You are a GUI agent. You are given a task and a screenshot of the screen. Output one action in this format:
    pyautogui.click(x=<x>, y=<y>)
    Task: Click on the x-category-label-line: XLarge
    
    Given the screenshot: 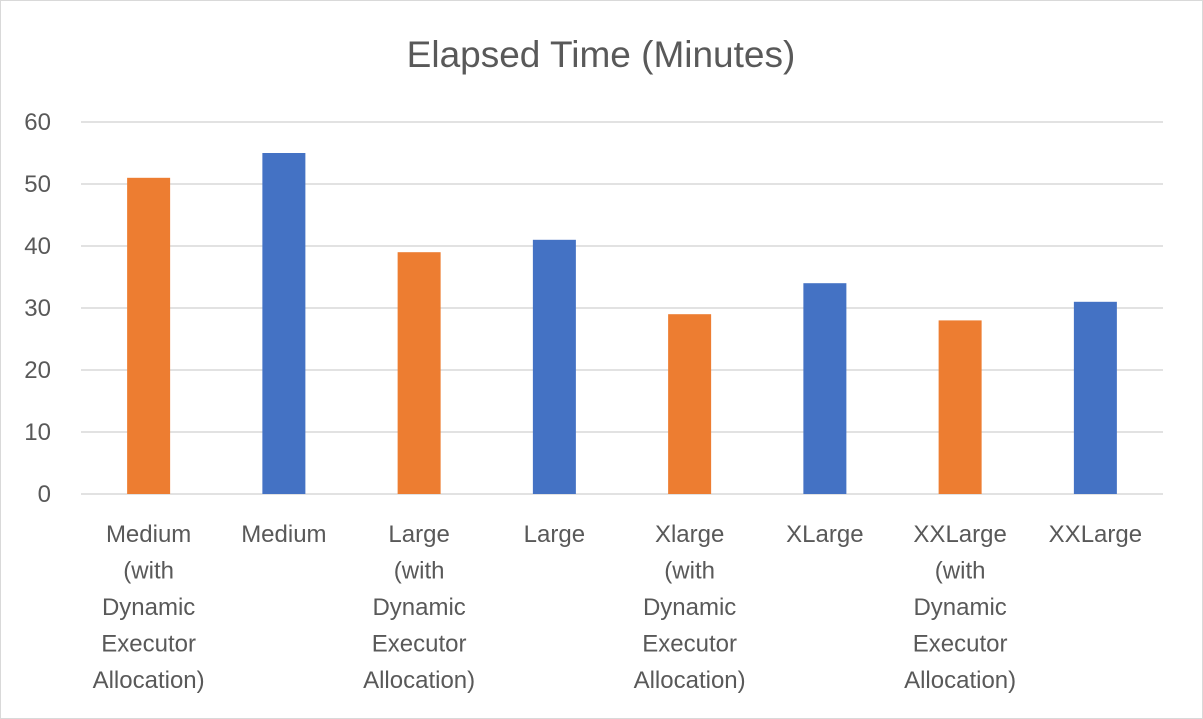 What is the action you would take?
    pyautogui.click(x=824, y=534)
    